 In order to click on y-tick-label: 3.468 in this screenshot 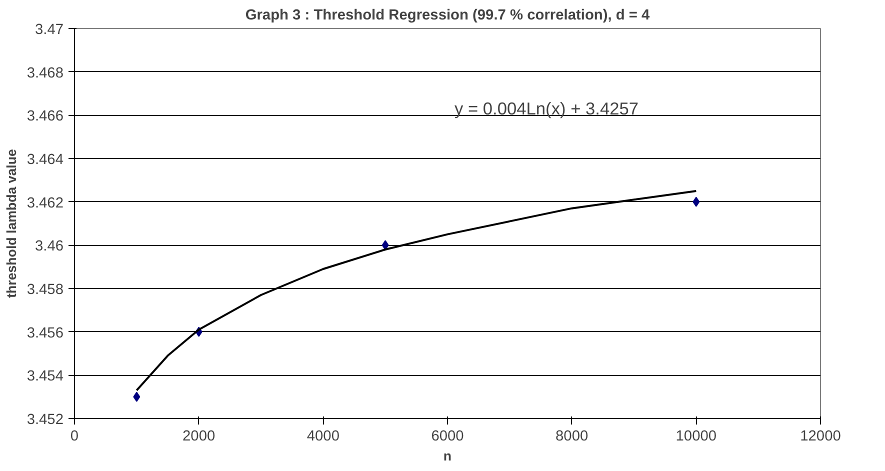, I will do `click(45, 73)`.